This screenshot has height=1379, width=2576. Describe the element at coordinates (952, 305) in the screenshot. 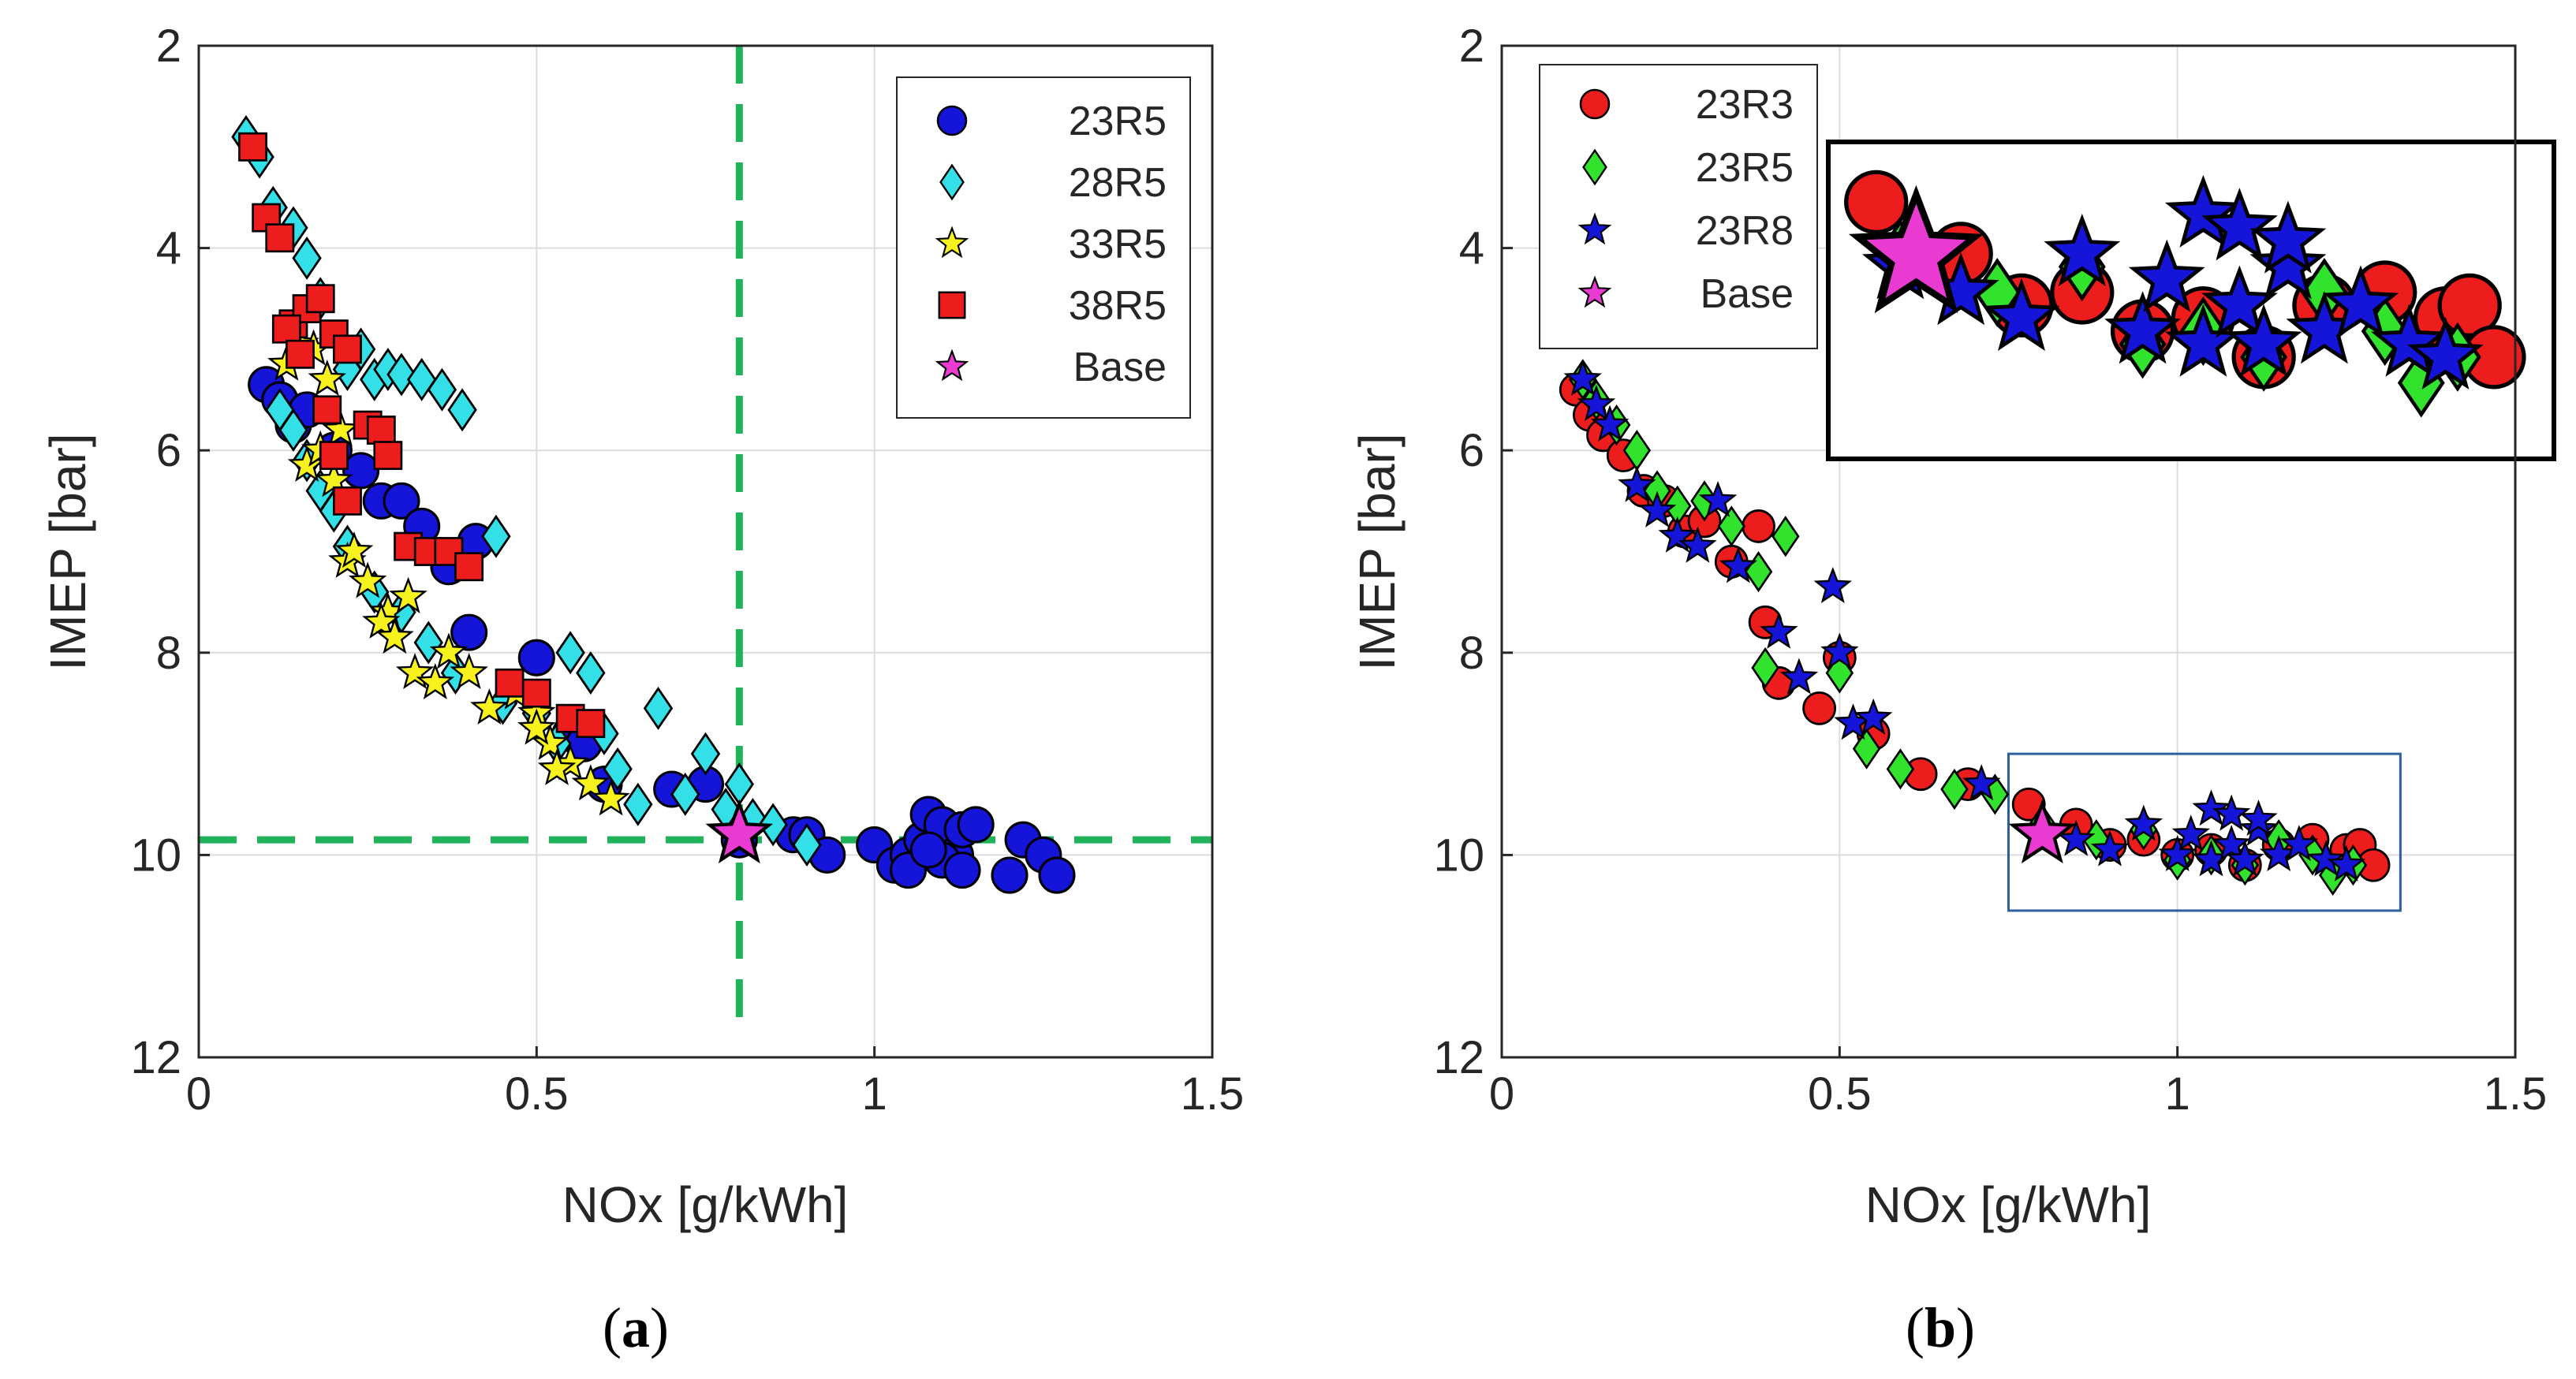

I see `panel-a-legend-marker-38R5` at that location.